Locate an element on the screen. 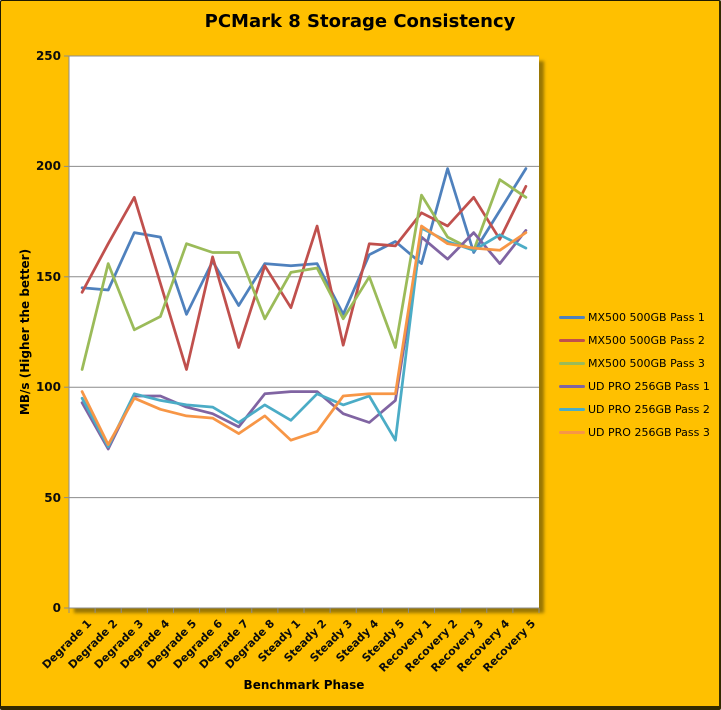 This screenshot has height=710, width=721. y-axis-tick-label: 50 is located at coordinates (52, 497).